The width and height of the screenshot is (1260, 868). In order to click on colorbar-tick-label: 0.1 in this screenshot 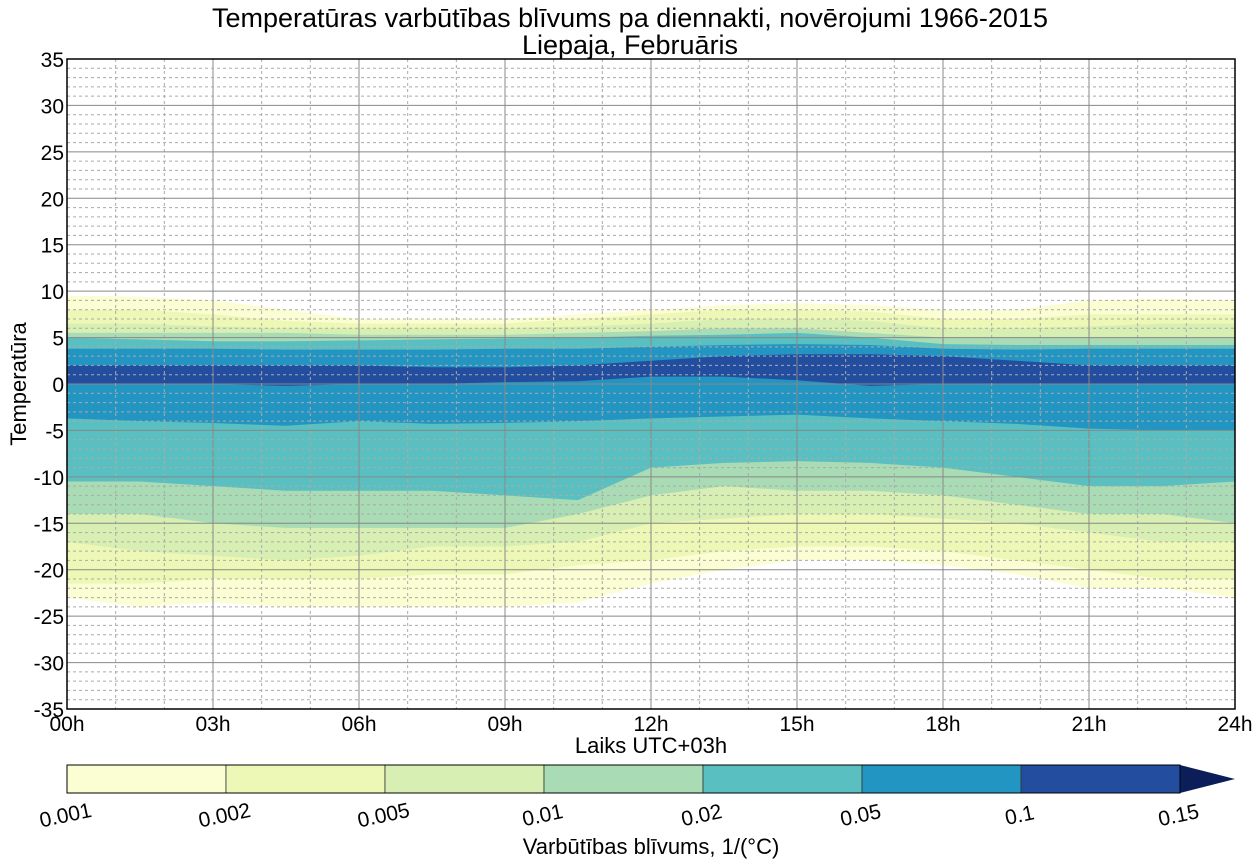, I will do `click(1019, 815)`.